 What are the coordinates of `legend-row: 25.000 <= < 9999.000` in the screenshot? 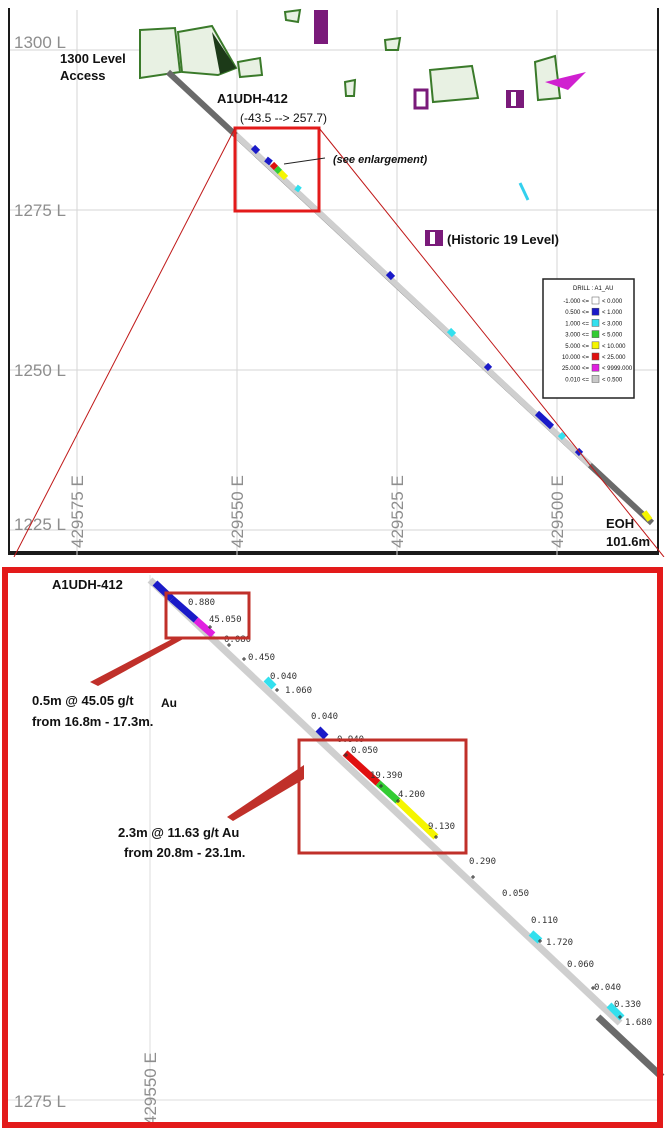 It's located at (597, 367).